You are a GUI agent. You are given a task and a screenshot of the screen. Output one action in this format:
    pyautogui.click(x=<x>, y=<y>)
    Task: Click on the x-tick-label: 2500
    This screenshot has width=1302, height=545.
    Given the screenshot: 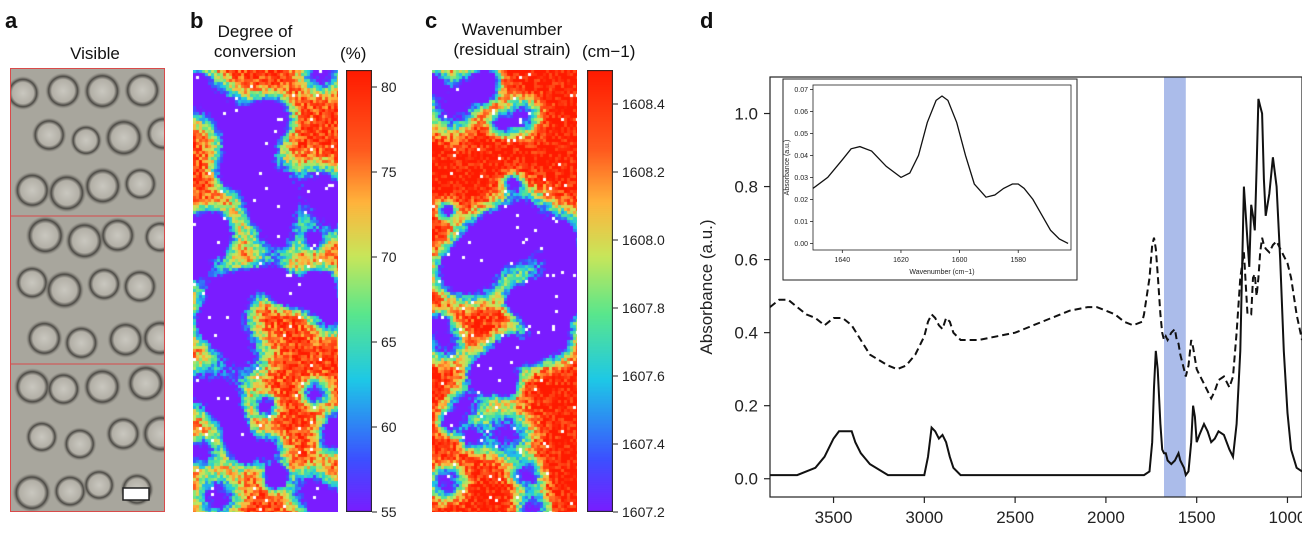 What is the action you would take?
    pyautogui.click(x=1015, y=517)
    